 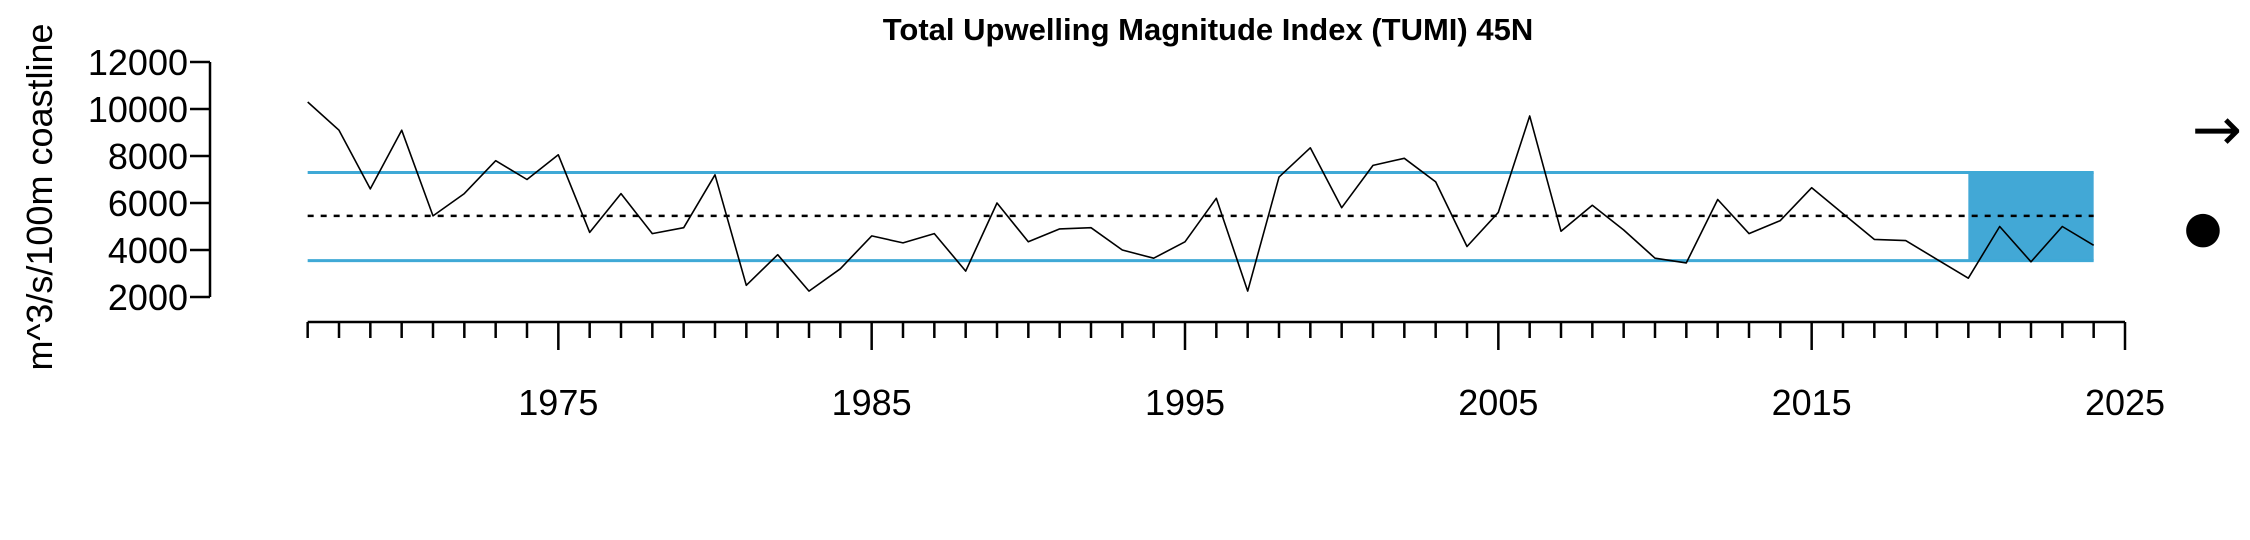 What do you see at coordinates (1812, 402) in the screenshot?
I see `x-tick-label: 2015` at bounding box center [1812, 402].